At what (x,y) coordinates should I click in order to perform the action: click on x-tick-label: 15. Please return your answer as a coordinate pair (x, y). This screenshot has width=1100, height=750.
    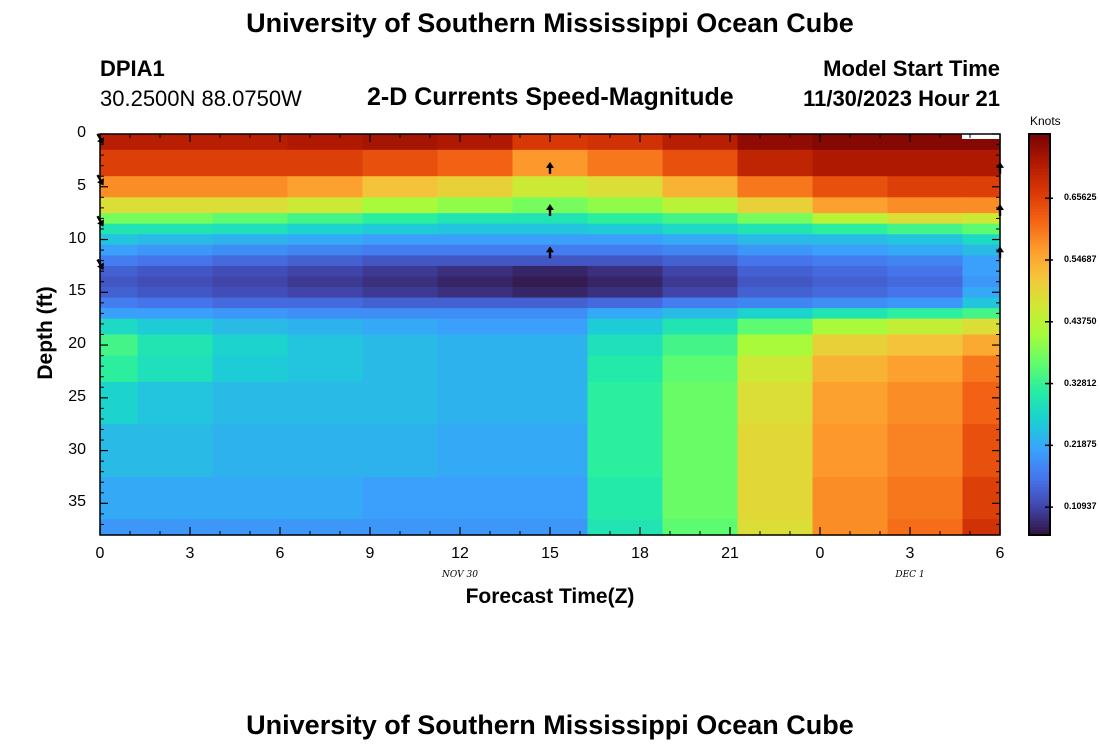
    Looking at the image, I should click on (550, 553).